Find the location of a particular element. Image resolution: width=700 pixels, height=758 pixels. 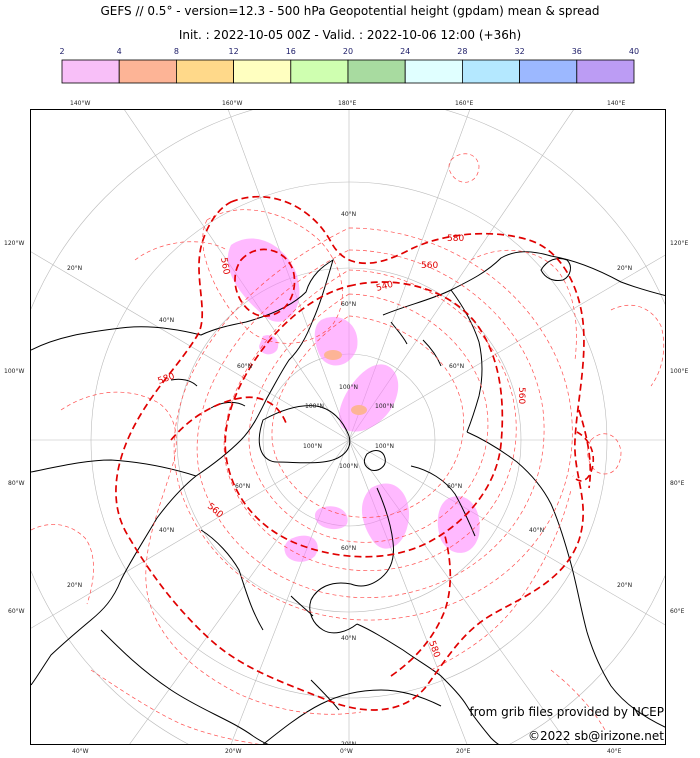

contour-label: 540 is located at coordinates (384, 287).